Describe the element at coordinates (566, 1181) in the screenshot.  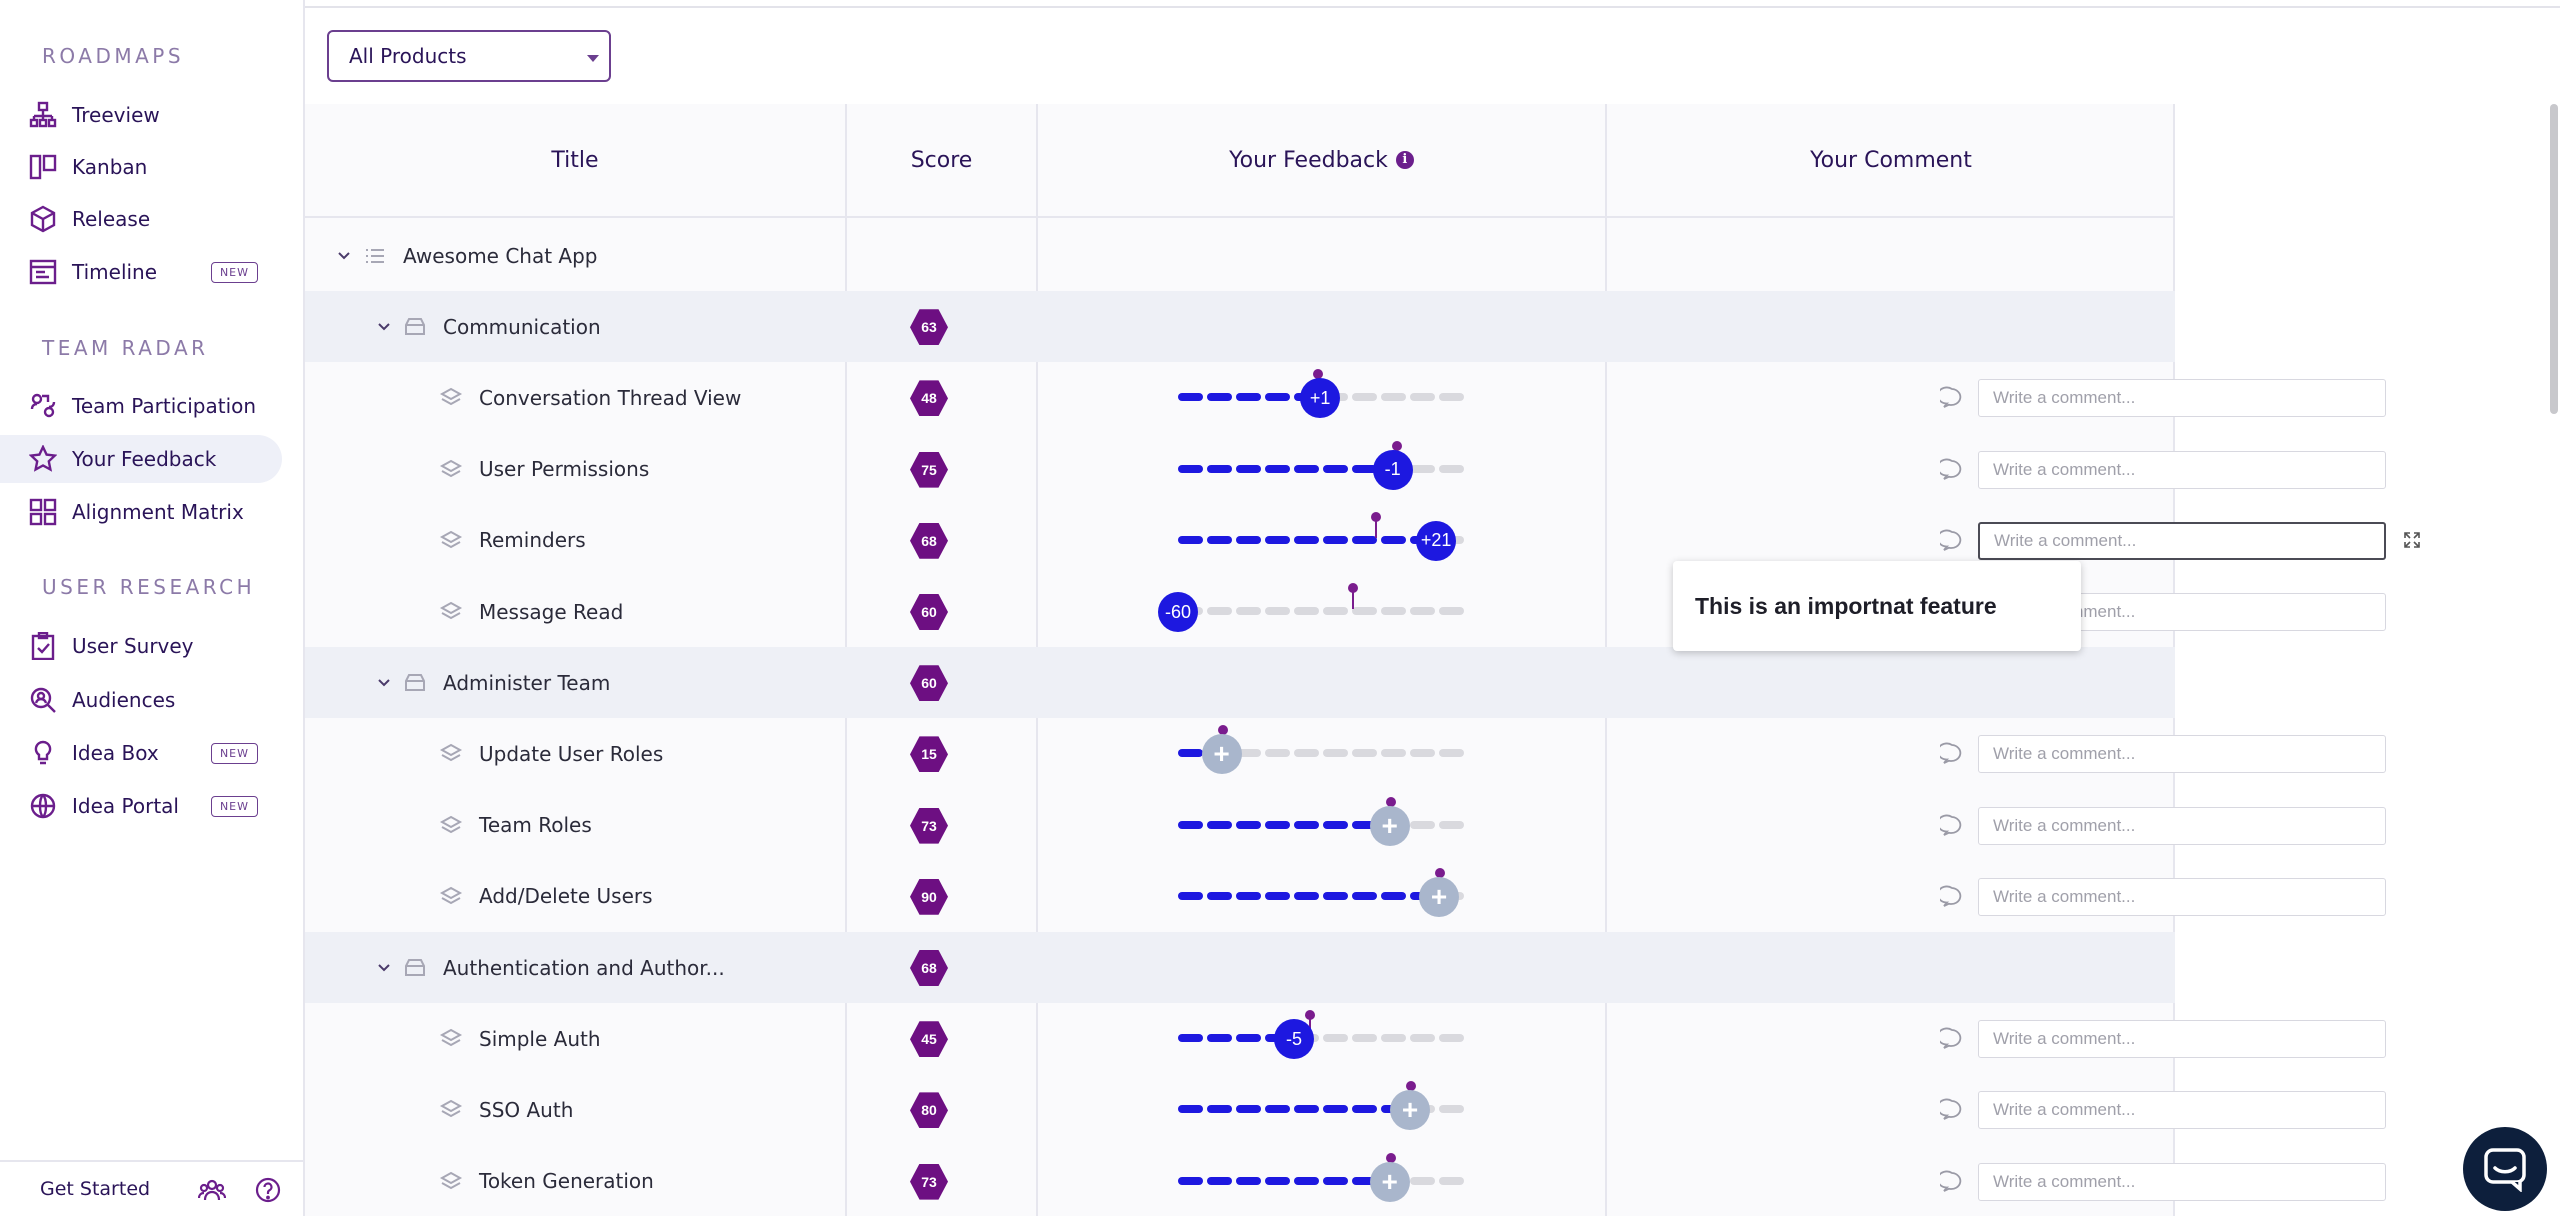
I see `row-title: Token Generation` at that location.